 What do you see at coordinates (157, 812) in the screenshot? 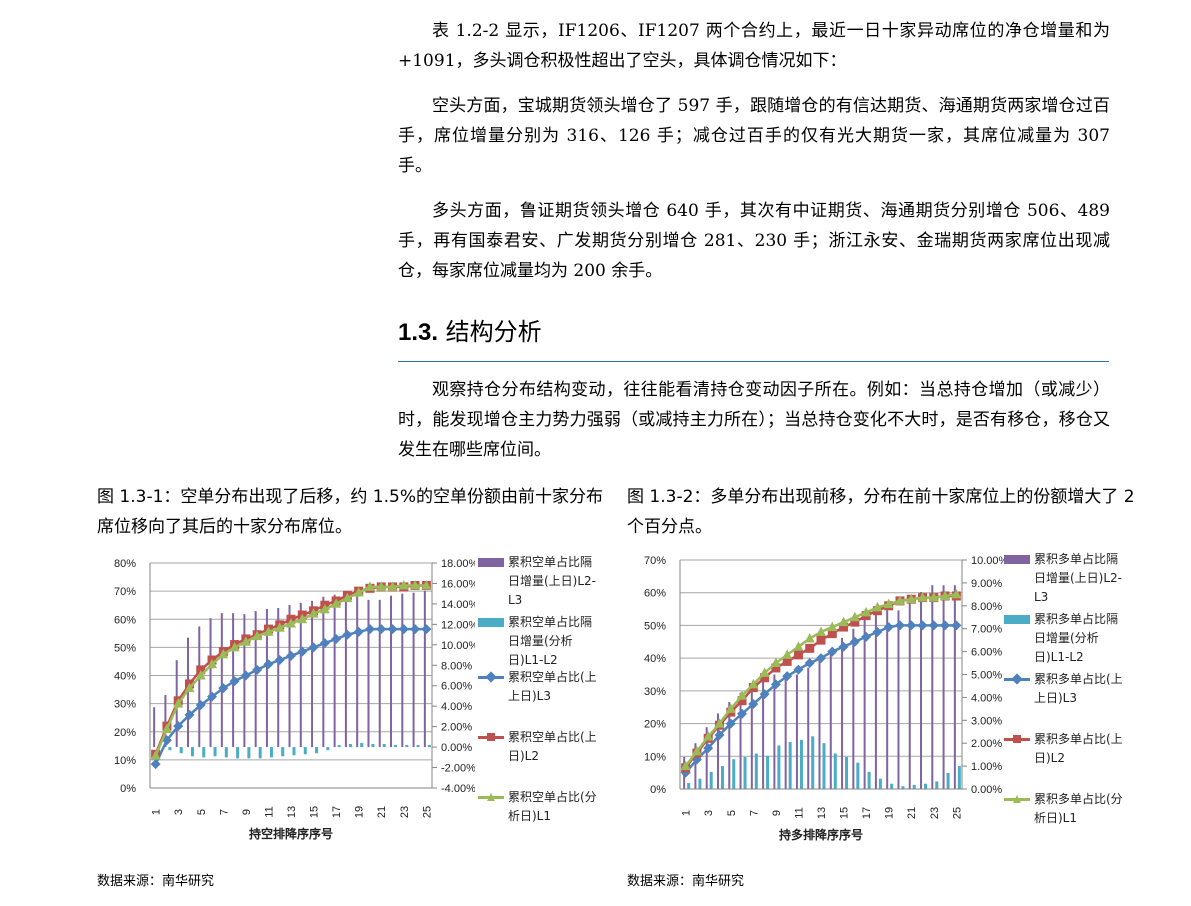
I see `x-tick-label: 1` at bounding box center [157, 812].